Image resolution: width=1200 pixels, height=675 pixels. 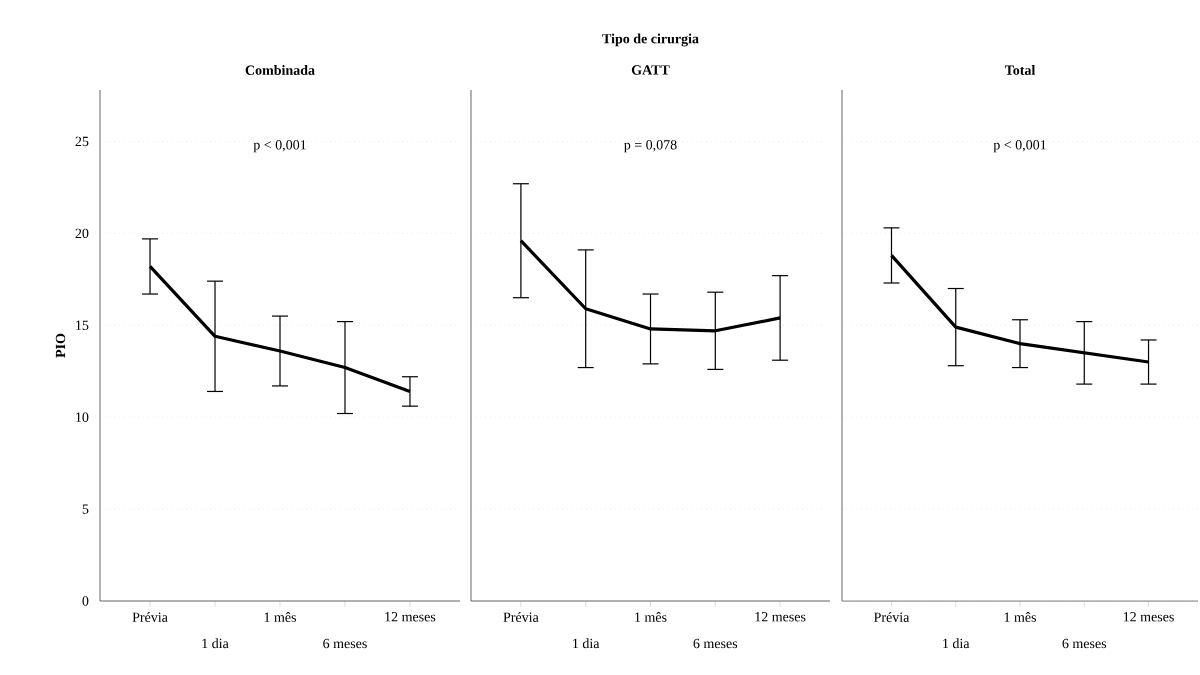 I want to click on y-axis-title: PIO, so click(x=60, y=345).